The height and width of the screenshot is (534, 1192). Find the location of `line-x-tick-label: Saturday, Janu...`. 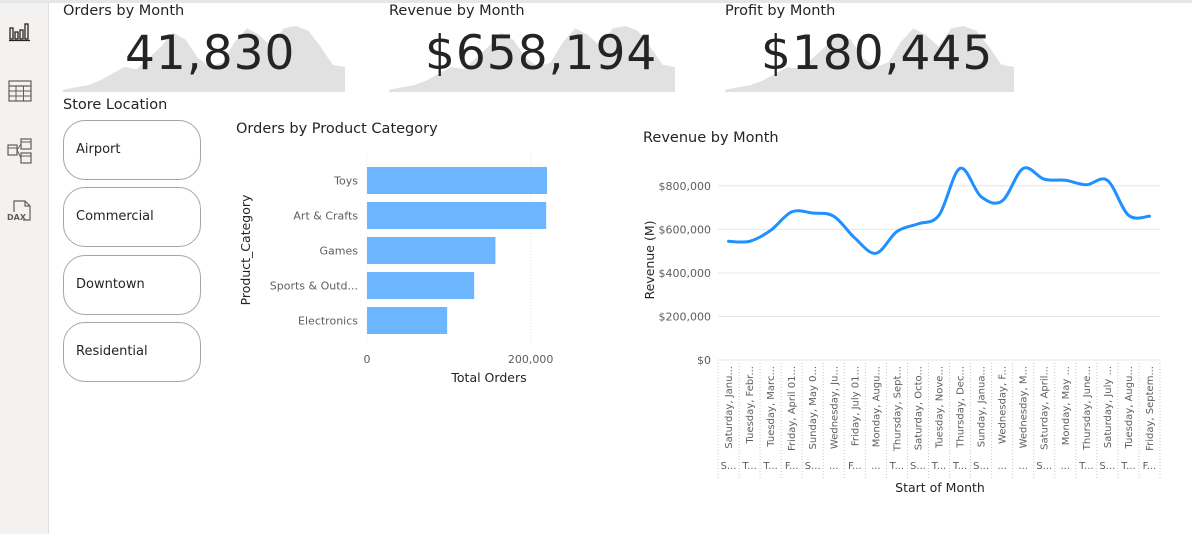

line-x-tick-label: Saturday, Janu... is located at coordinates (729, 407).